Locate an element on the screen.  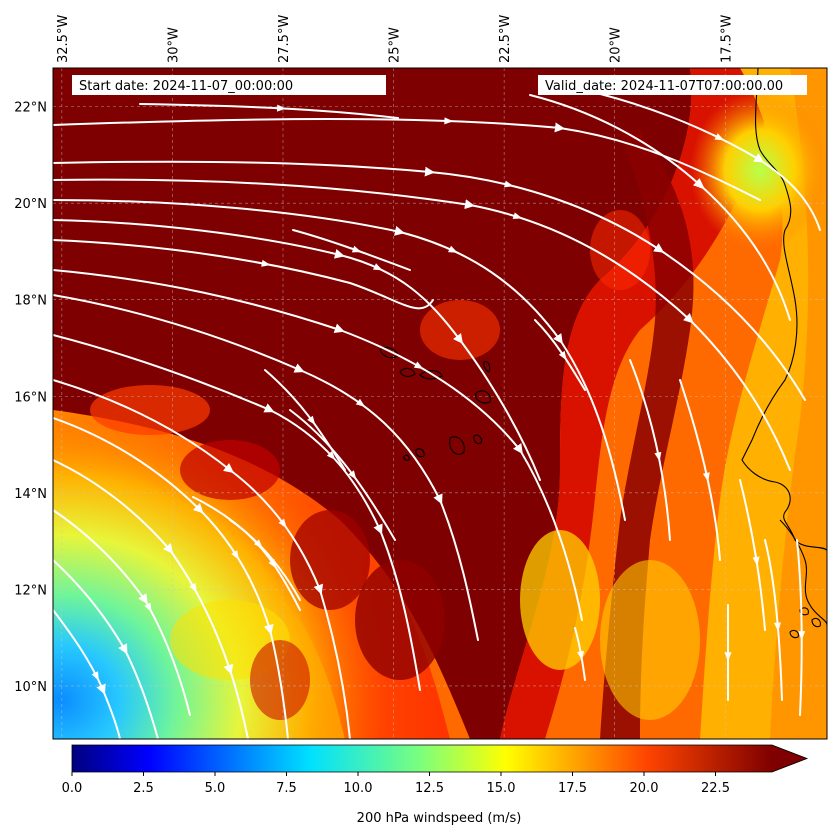
latitude-labels: 22°N 20°N 18°N 16°N 14°N 12°N 10°N is located at coordinates (30, 398).